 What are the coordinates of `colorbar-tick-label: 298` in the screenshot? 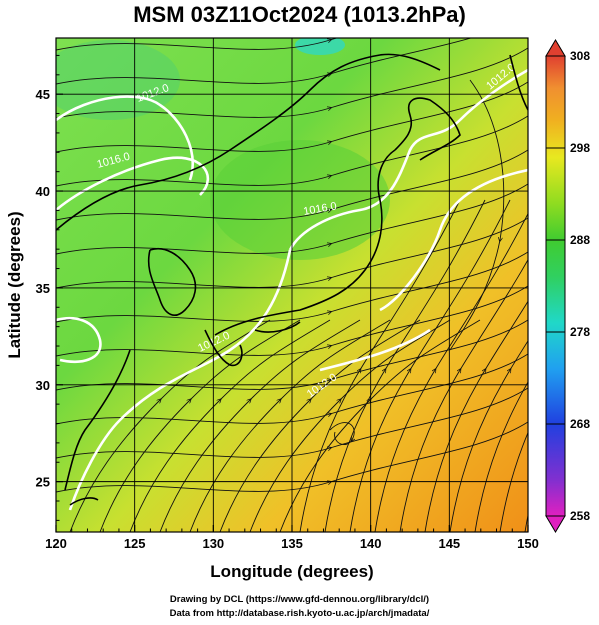 It's located at (580, 148).